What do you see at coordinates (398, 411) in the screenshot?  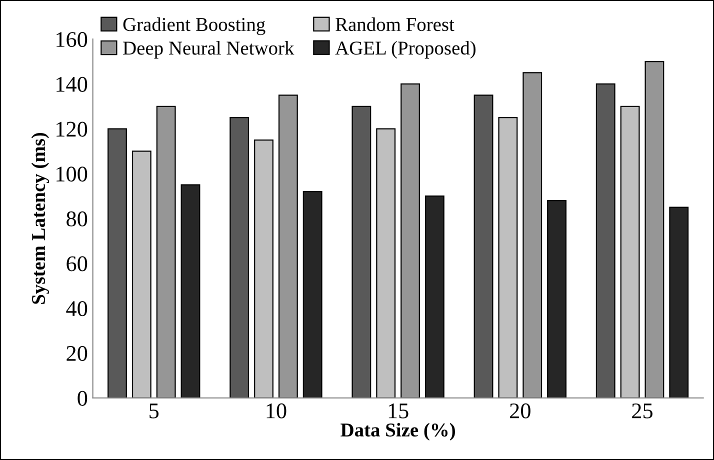 I see `x-tick-label: 15` at bounding box center [398, 411].